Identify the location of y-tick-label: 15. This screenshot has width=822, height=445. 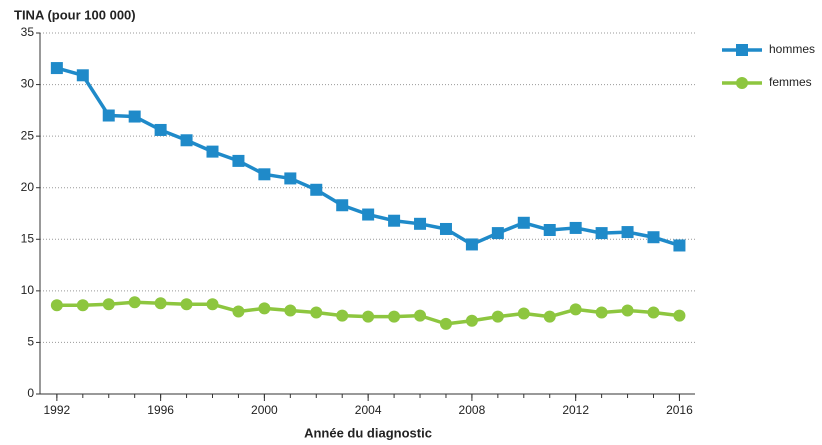
(28, 238).